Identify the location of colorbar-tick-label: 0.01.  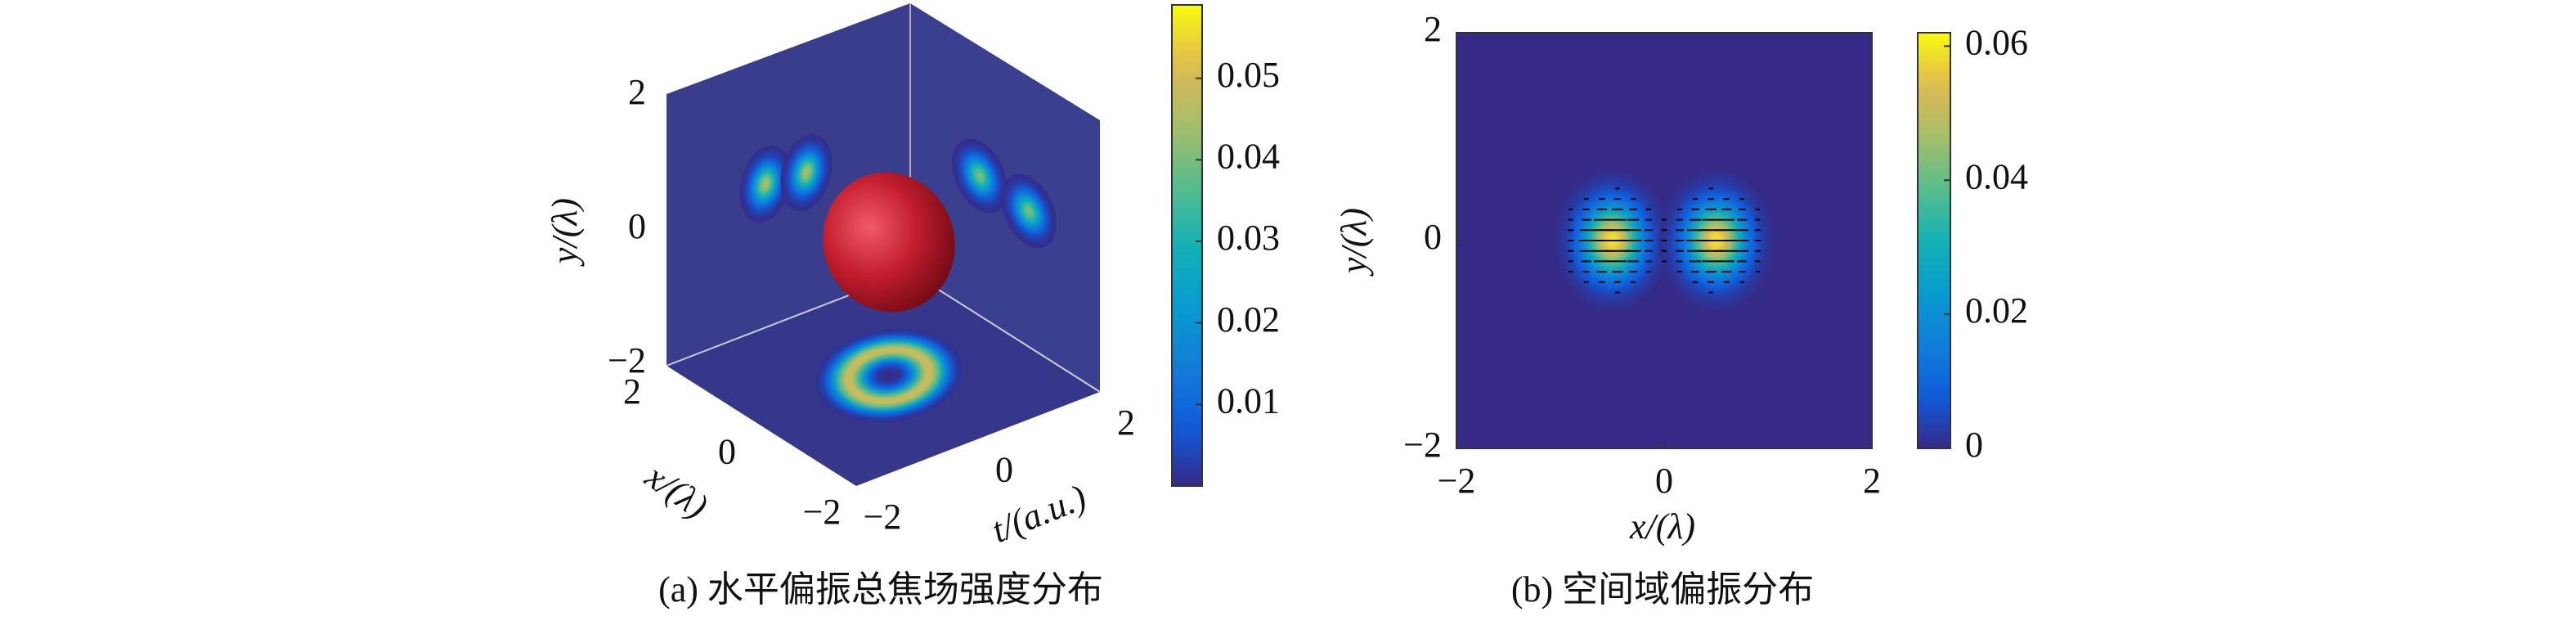
(1249, 401).